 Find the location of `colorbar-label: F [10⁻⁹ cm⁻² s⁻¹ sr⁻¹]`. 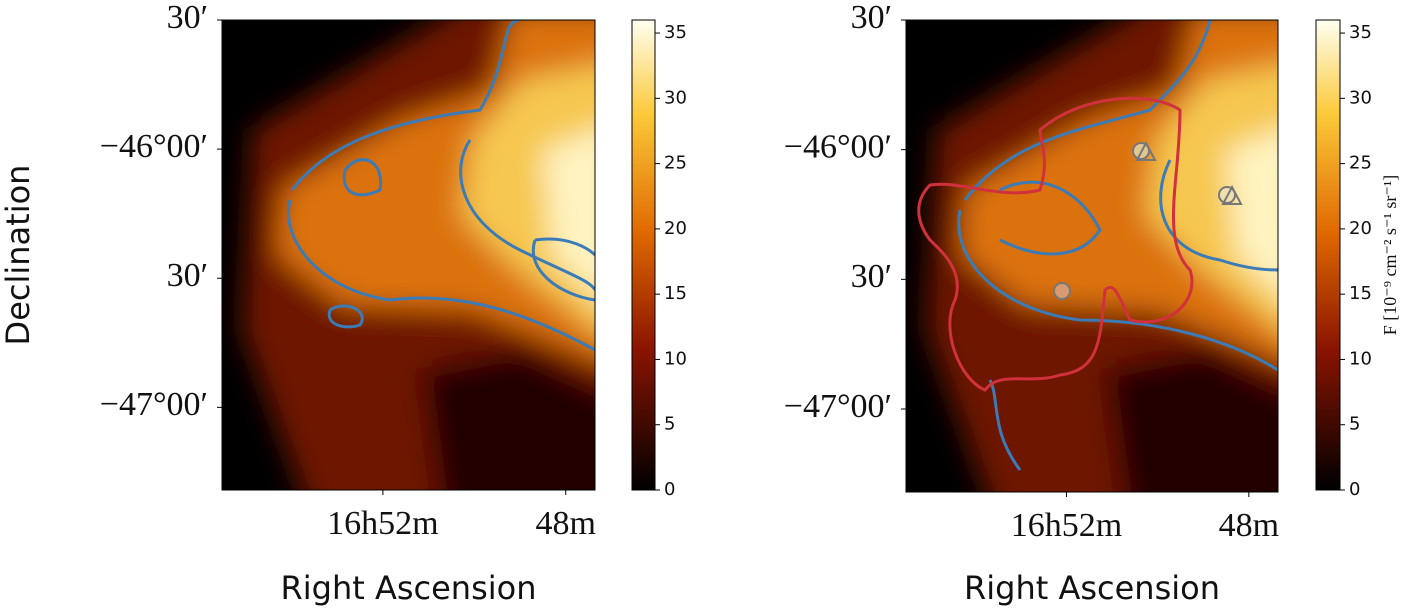

colorbar-label: F [10⁻⁹ cm⁻² s⁻¹ sr⁻¹] is located at coordinates (1390, 255).